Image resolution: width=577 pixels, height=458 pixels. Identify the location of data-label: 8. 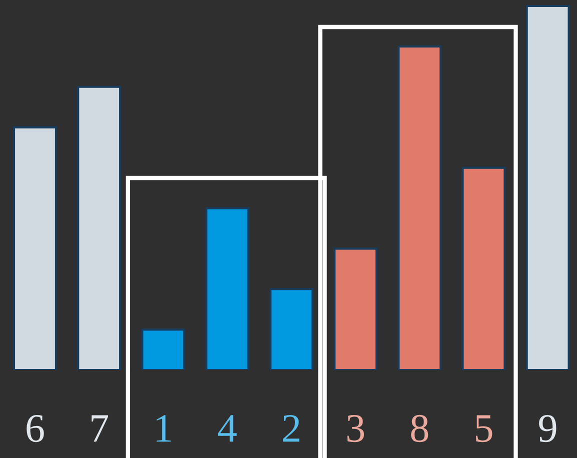
(419, 428).